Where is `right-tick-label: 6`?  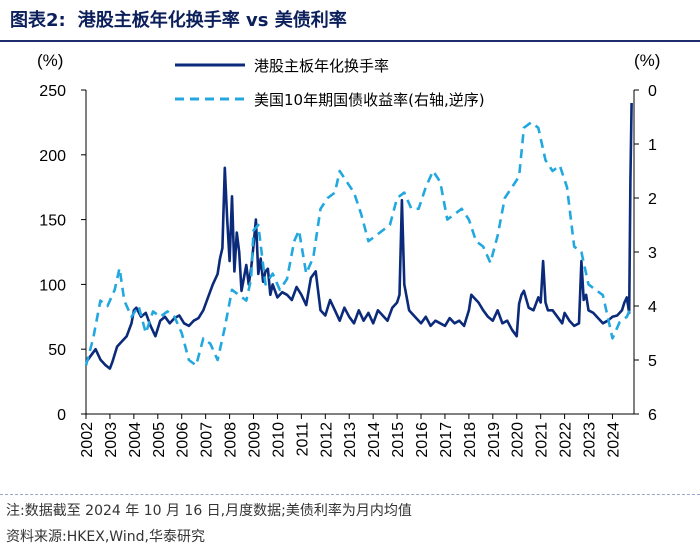
right-tick-label: 6 is located at coordinates (652, 415).